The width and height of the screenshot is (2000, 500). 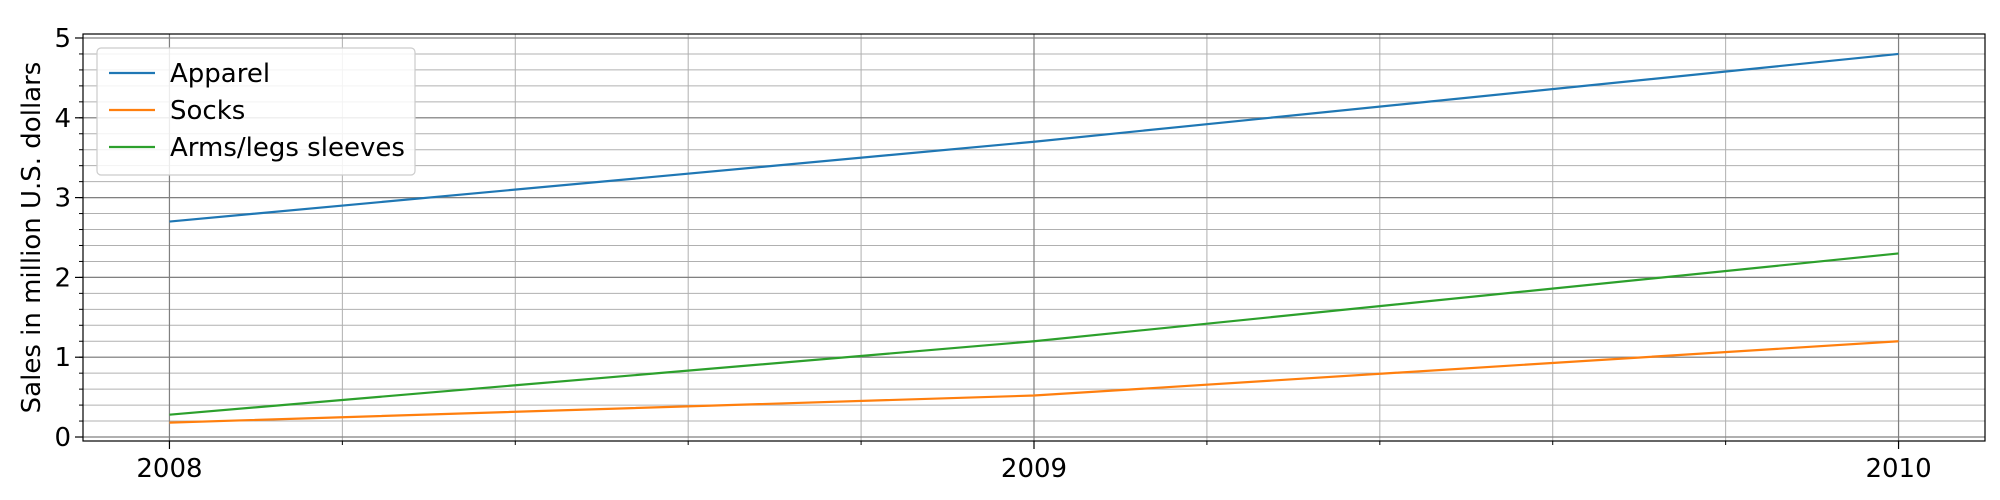 What do you see at coordinates (62, 438) in the screenshot?
I see `y-tick-label: 0` at bounding box center [62, 438].